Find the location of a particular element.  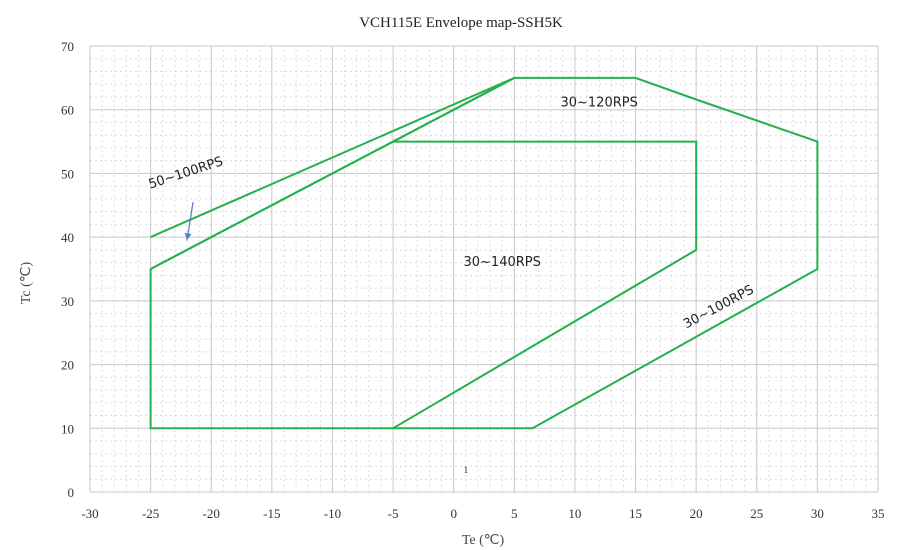

x-tick-label: 0 is located at coordinates (453, 513).